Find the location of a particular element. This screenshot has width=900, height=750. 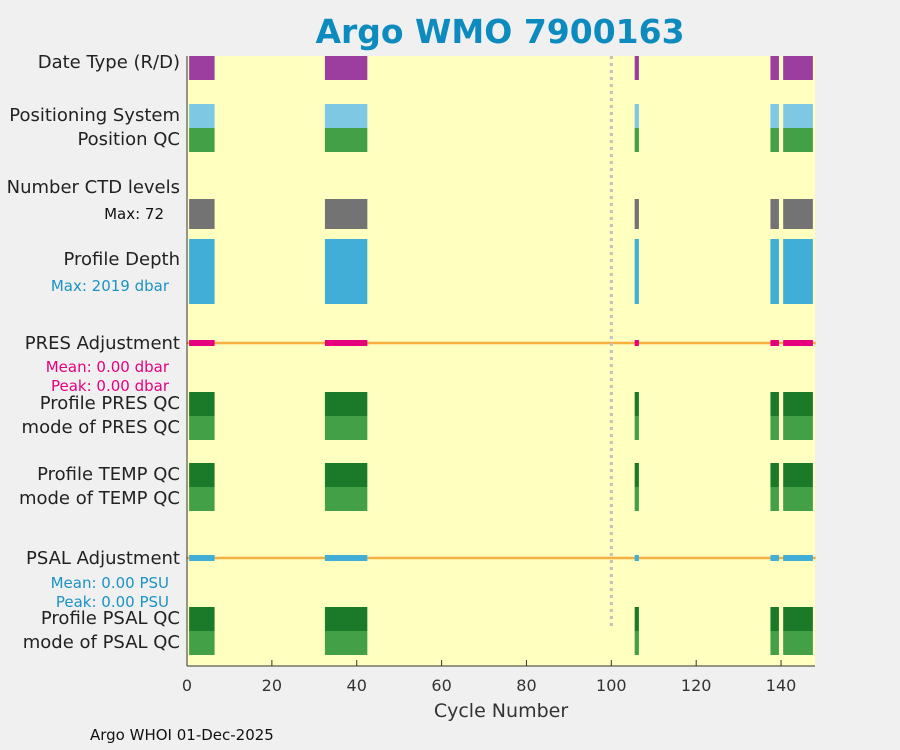

row-label-positioning-system: Positioning System is located at coordinates (94, 115).